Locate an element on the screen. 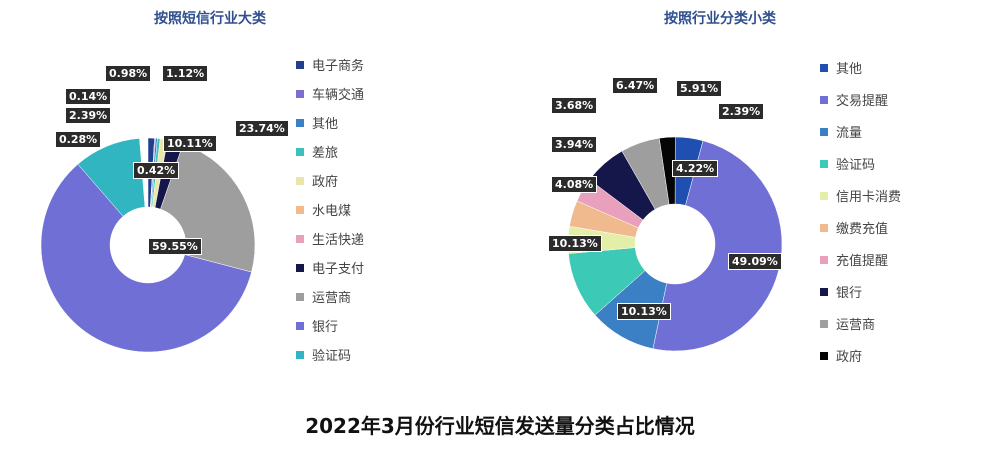 This screenshot has height=452, width=1000. legend-label: 电子支付 is located at coordinates (338, 269).